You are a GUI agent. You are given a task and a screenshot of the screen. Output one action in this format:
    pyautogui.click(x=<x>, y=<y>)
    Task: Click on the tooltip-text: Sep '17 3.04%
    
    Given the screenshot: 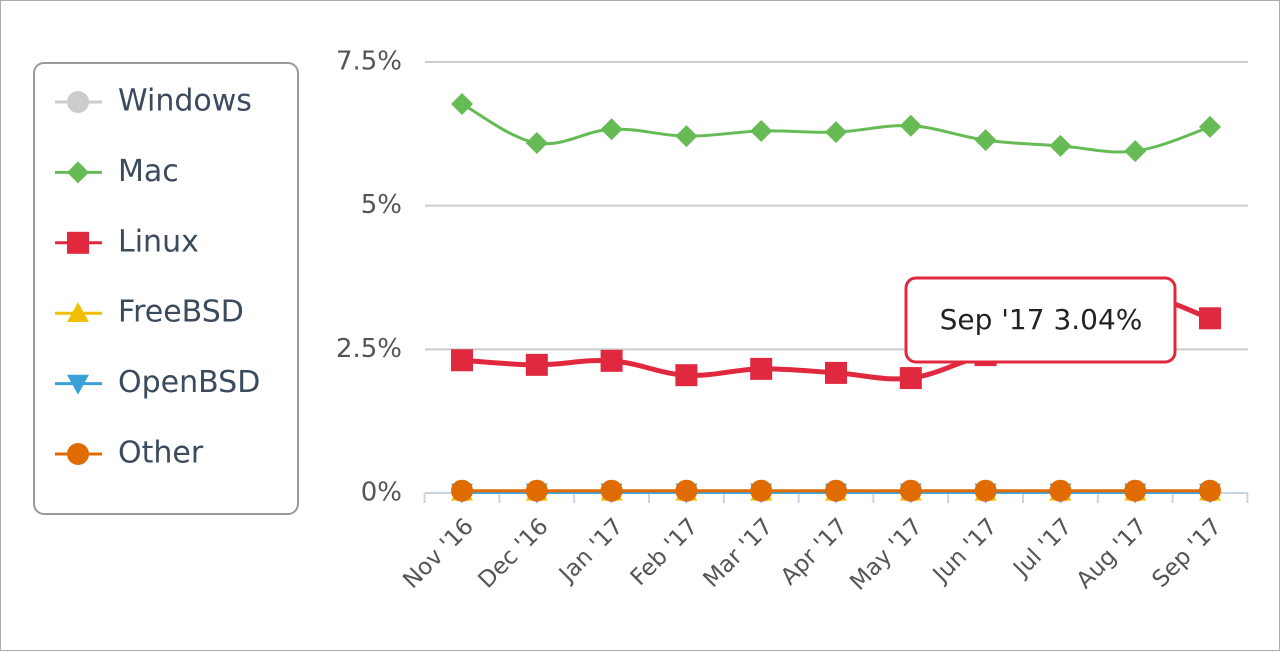 What is the action you would take?
    pyautogui.click(x=1041, y=319)
    